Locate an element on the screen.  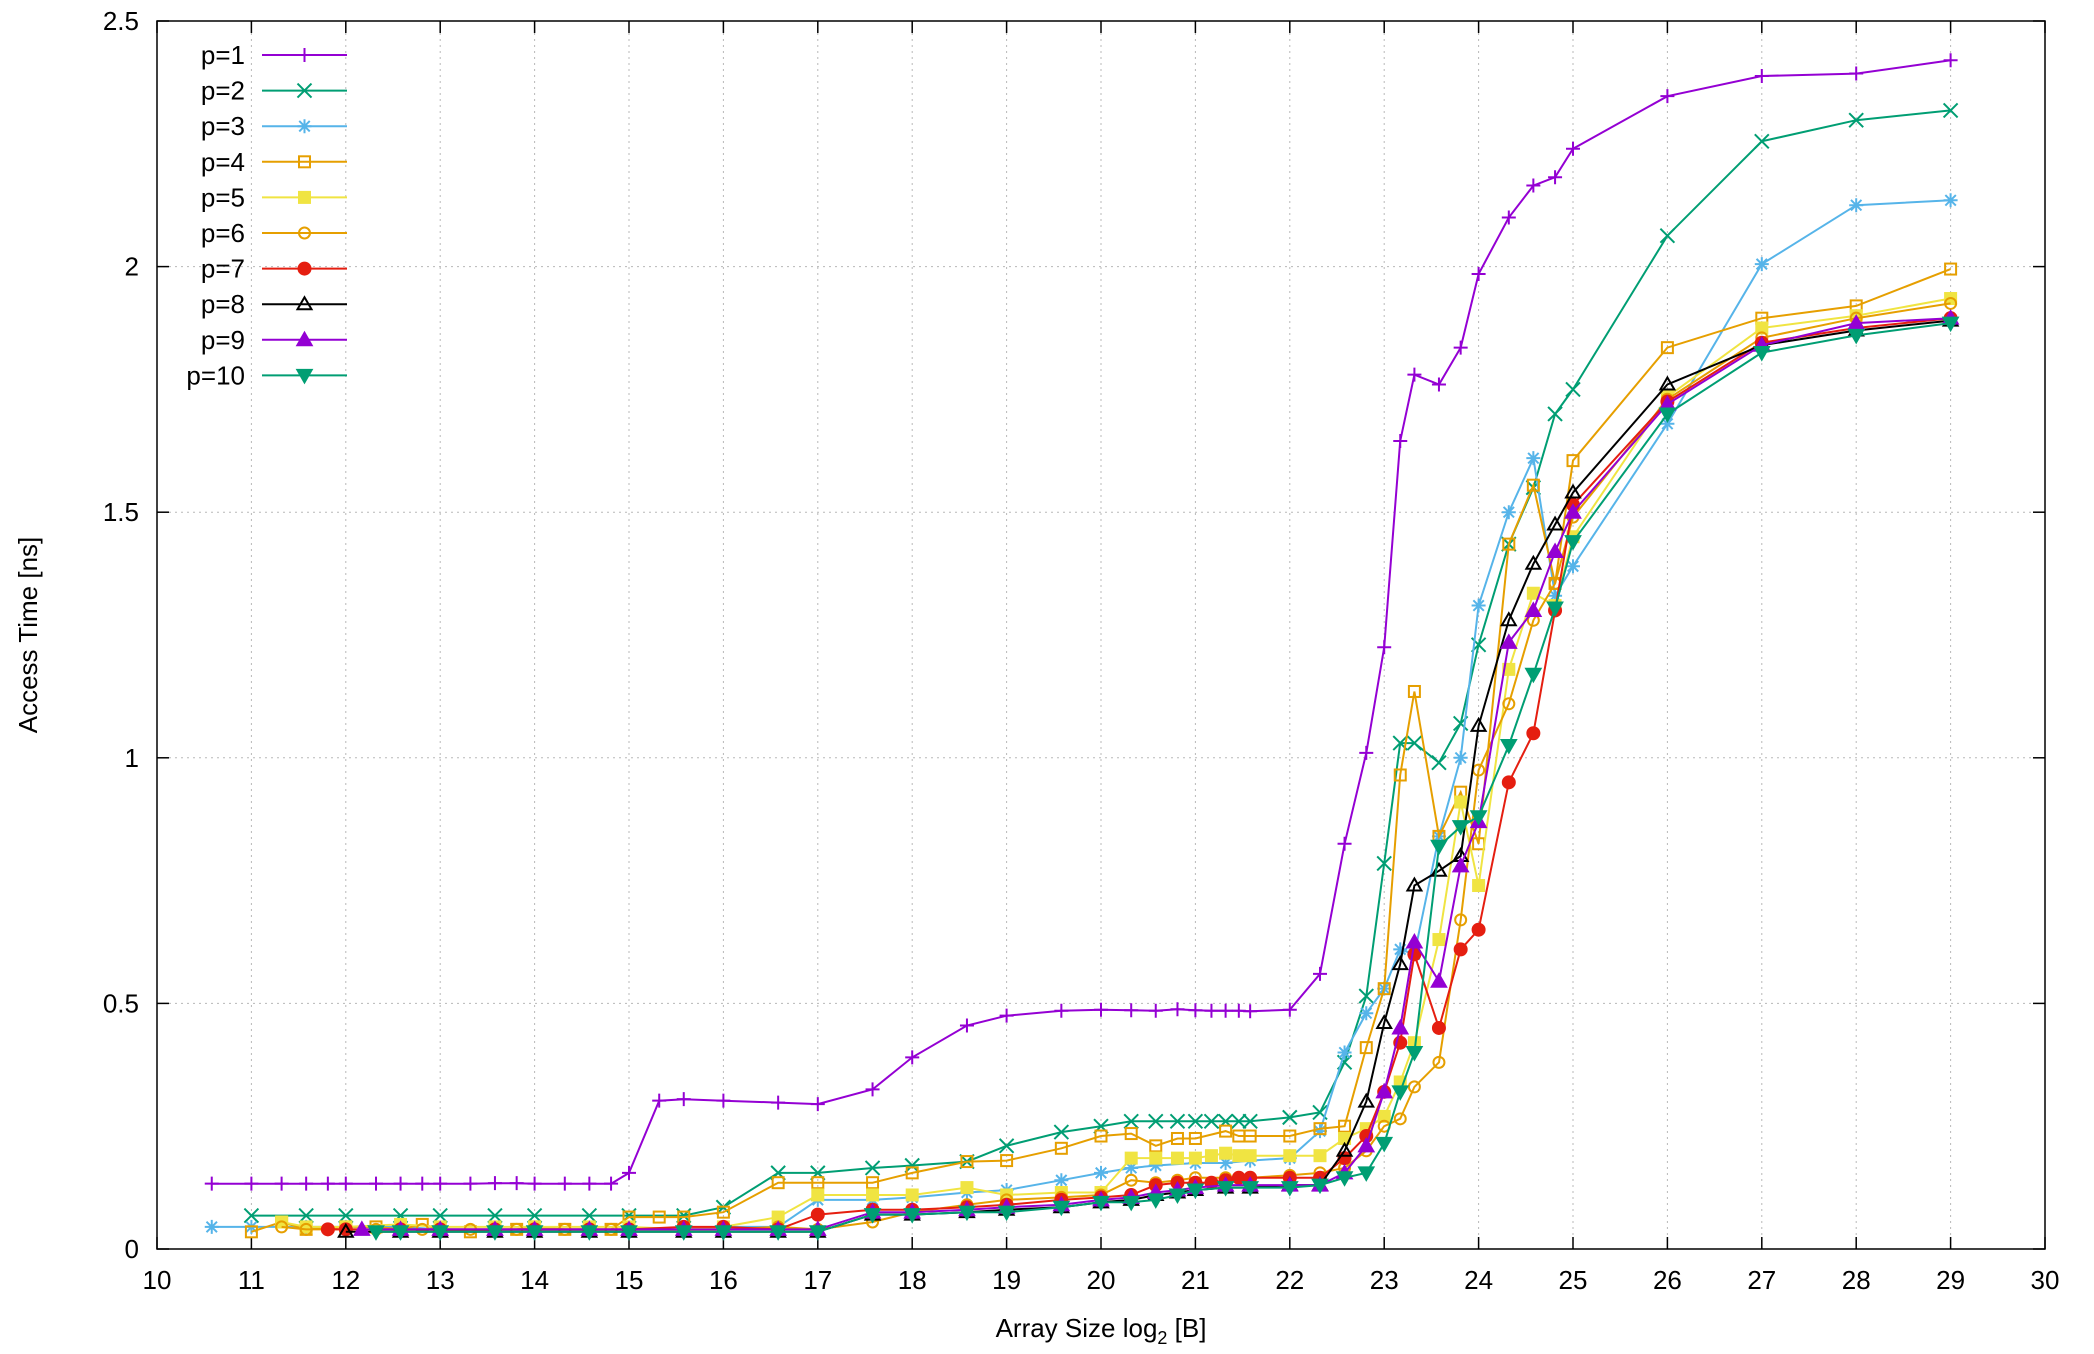
legend-item: p=1 is located at coordinates (274, 55).